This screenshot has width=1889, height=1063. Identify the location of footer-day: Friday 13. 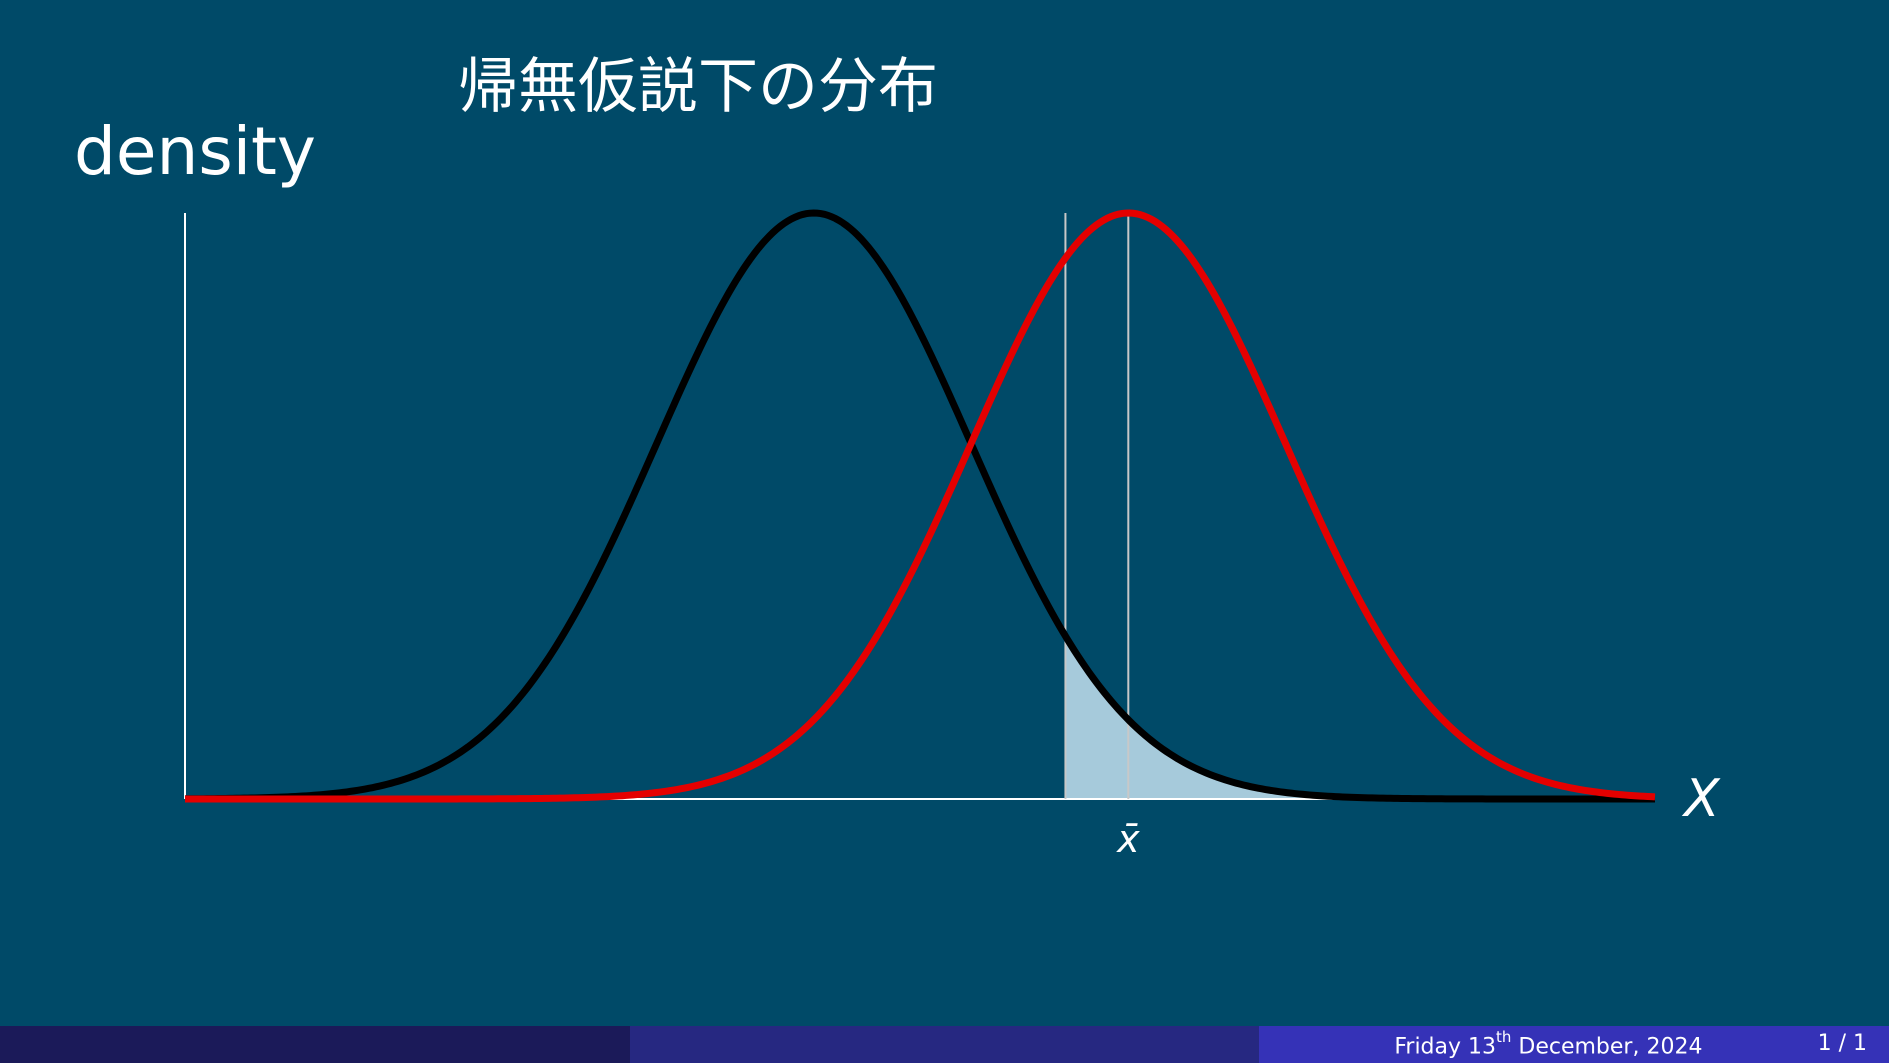
(1445, 1047).